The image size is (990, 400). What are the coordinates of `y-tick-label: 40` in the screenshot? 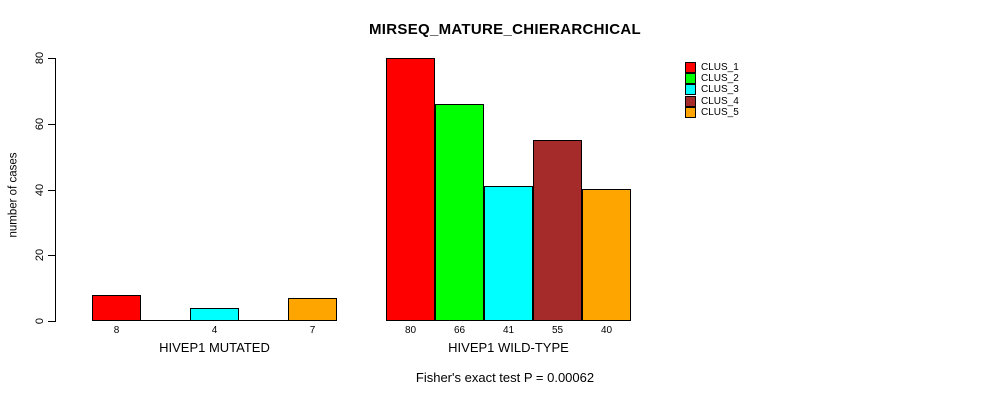 It's located at (40, 189).